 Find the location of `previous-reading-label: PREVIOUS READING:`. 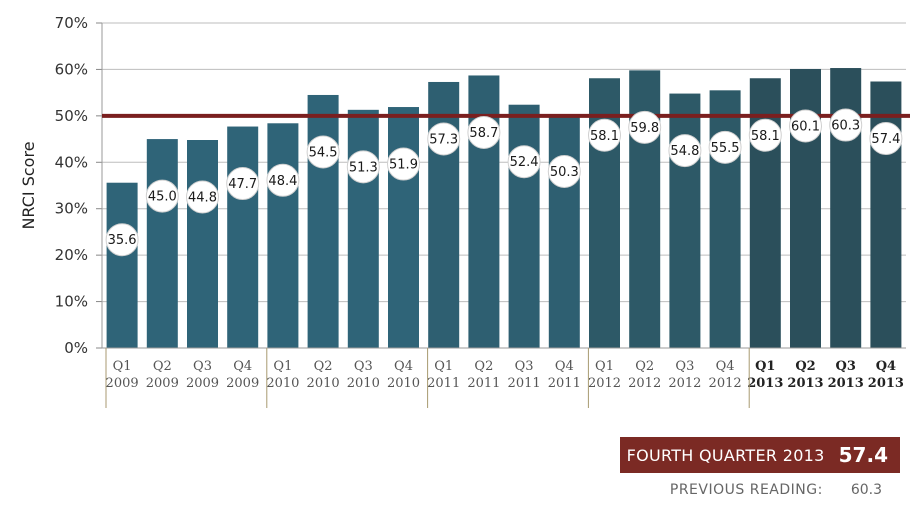

previous-reading-label: PREVIOUS READING: is located at coordinates (746, 490).